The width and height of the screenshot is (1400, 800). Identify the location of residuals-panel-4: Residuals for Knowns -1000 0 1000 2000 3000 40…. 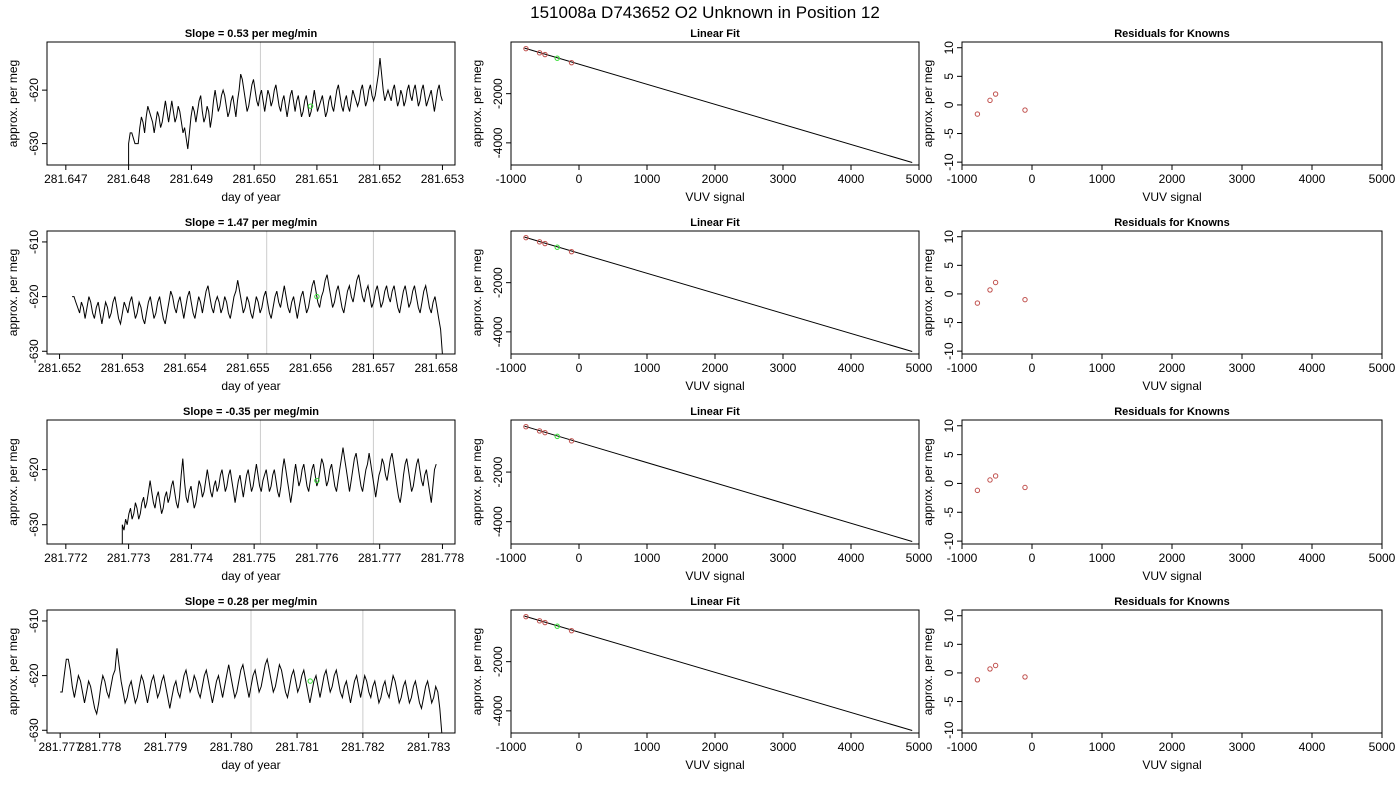
(1158, 684).